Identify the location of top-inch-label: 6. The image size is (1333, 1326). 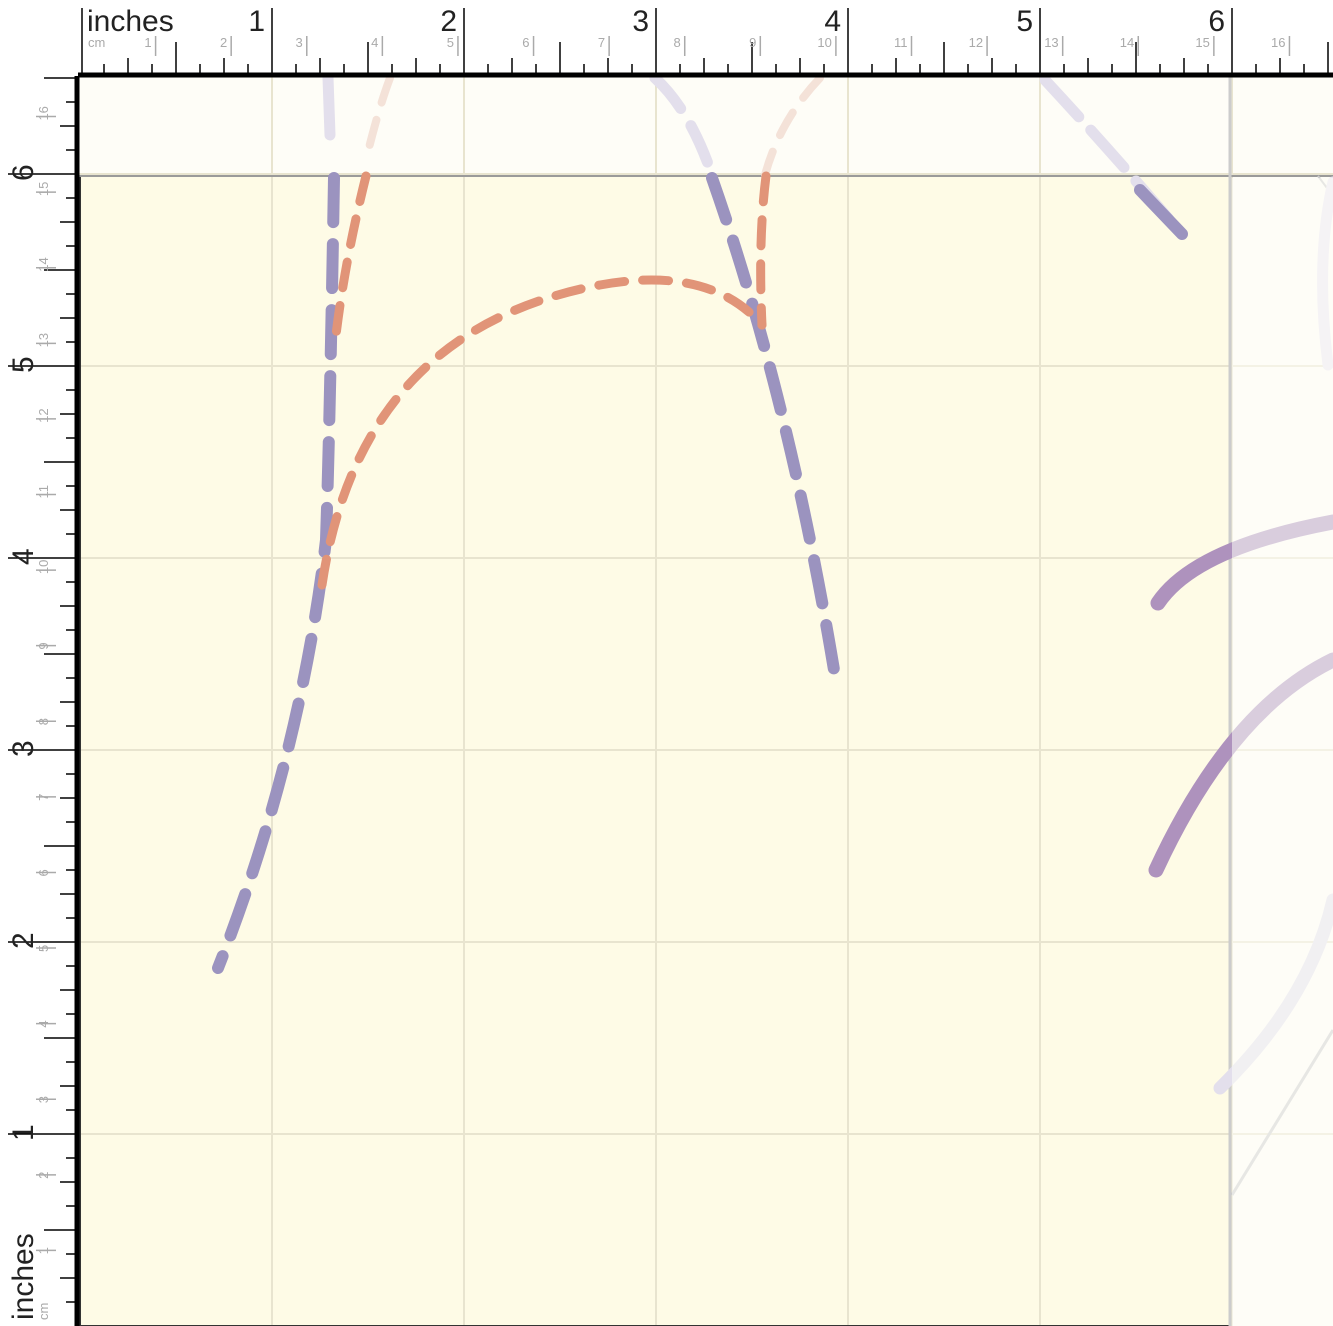
(1216, 21).